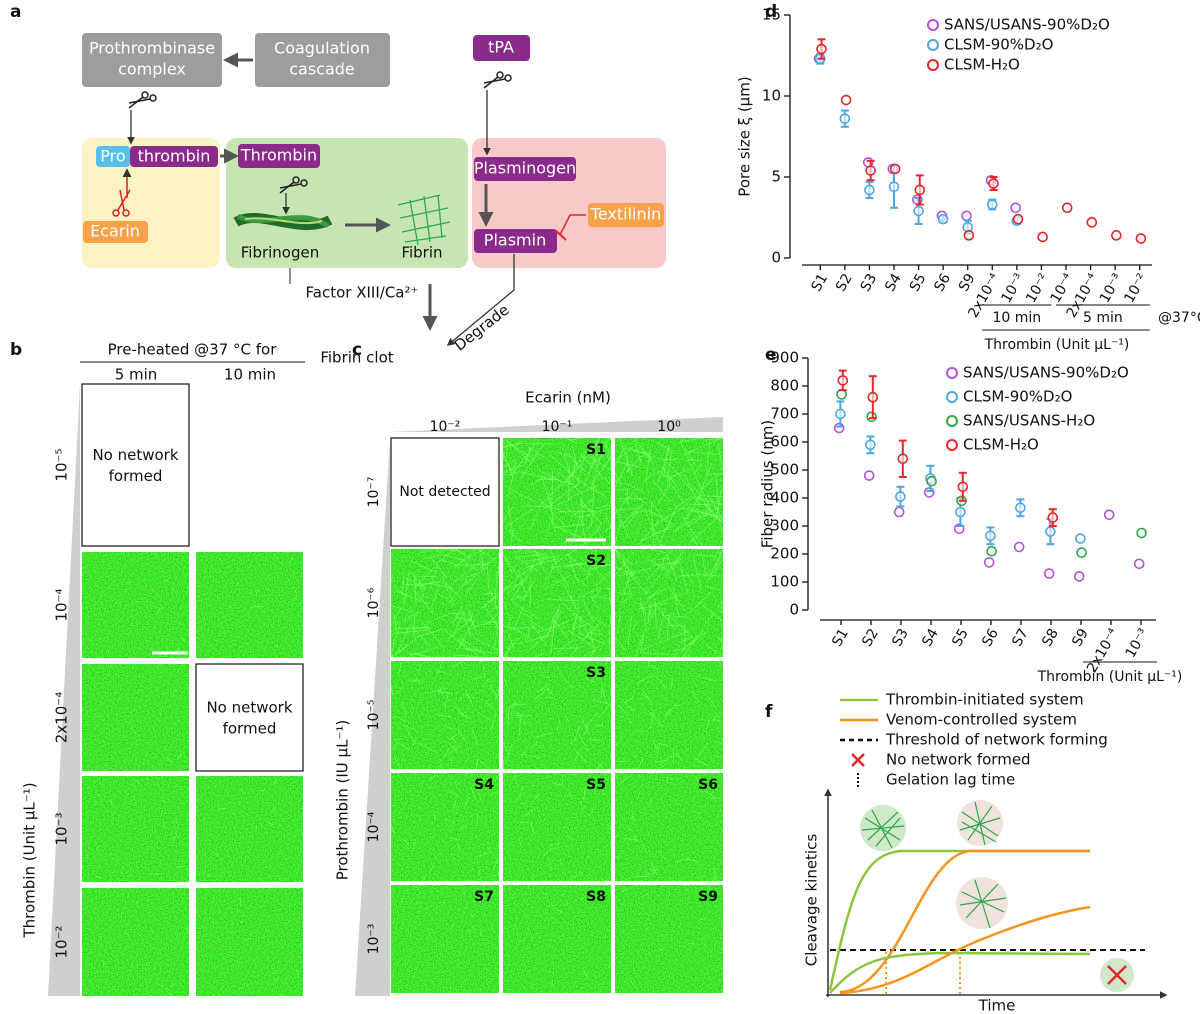 Image resolution: width=1200 pixels, height=1014 pixels. Describe the element at coordinates (769, 712) in the screenshot. I see `panel-letter: f` at that location.